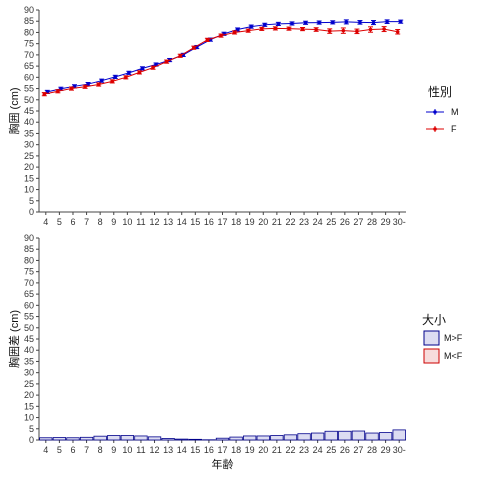 This screenshot has height=480, width=480. What do you see at coordinates (304, 222) in the screenshot?
I see `x-tick-label: 23` at bounding box center [304, 222].